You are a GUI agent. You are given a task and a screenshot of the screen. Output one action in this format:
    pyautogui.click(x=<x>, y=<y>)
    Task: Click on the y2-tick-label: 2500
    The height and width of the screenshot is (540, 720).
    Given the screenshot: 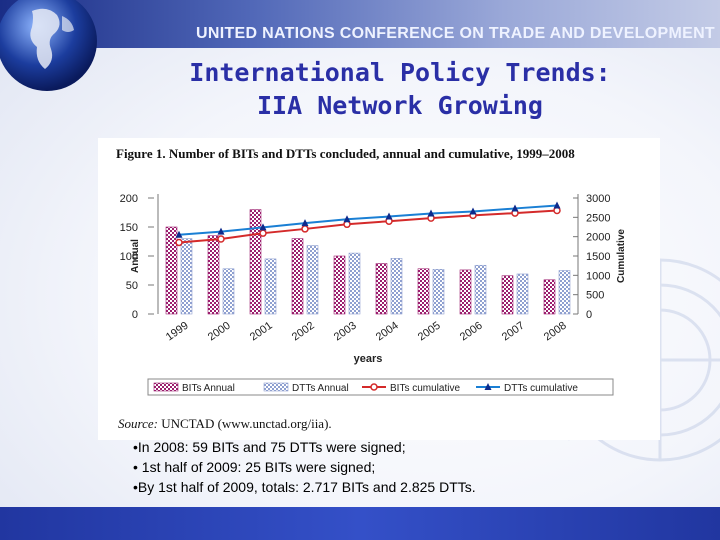 What is the action you would take?
    pyautogui.click(x=598, y=218)
    